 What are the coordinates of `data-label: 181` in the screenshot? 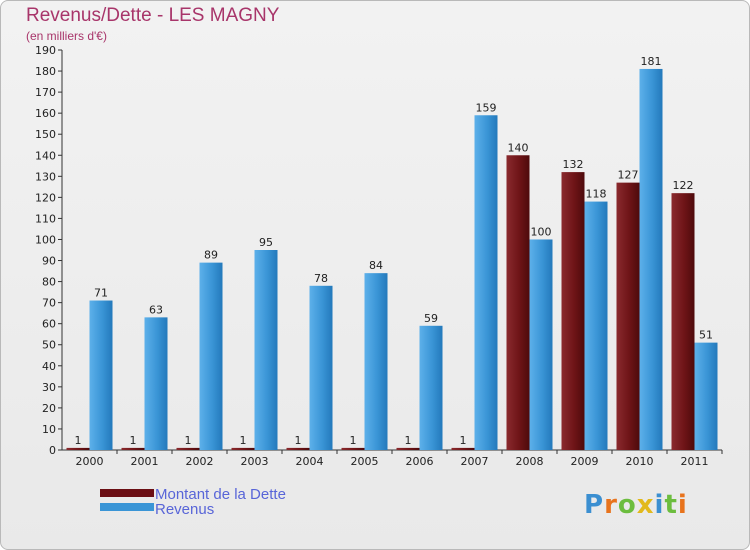 It's located at (651, 61).